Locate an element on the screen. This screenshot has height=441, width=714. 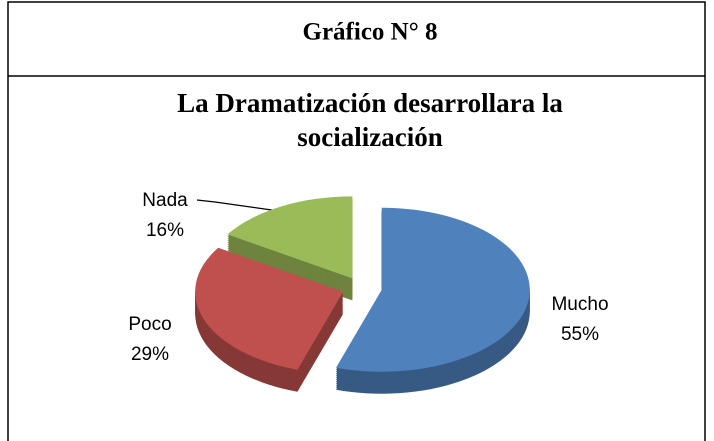
chart-title: socialización is located at coordinates (369, 137).